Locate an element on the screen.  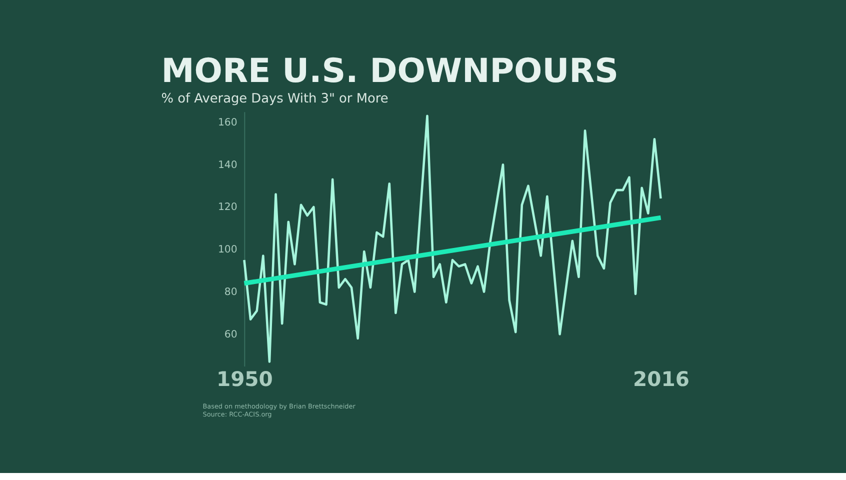
y-tick-label: 140 is located at coordinates (228, 165).